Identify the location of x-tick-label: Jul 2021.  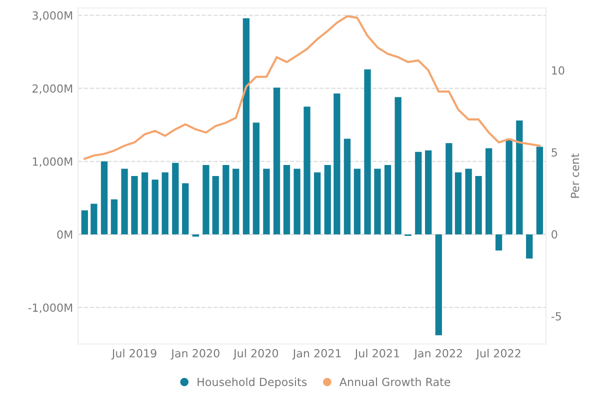
(377, 354).